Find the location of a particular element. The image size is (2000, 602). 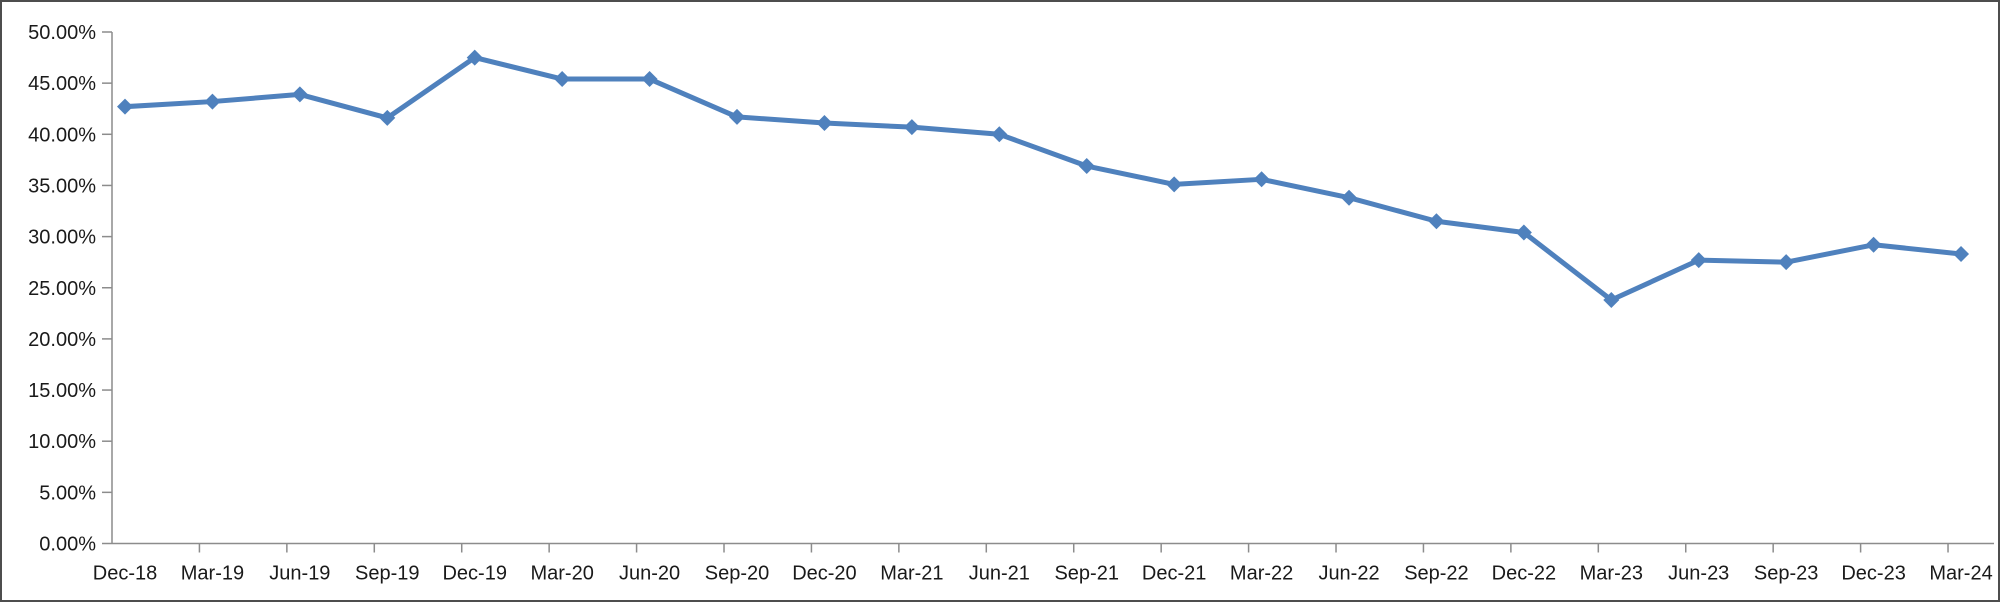

y-axis-label: 5.00% is located at coordinates (67, 493).